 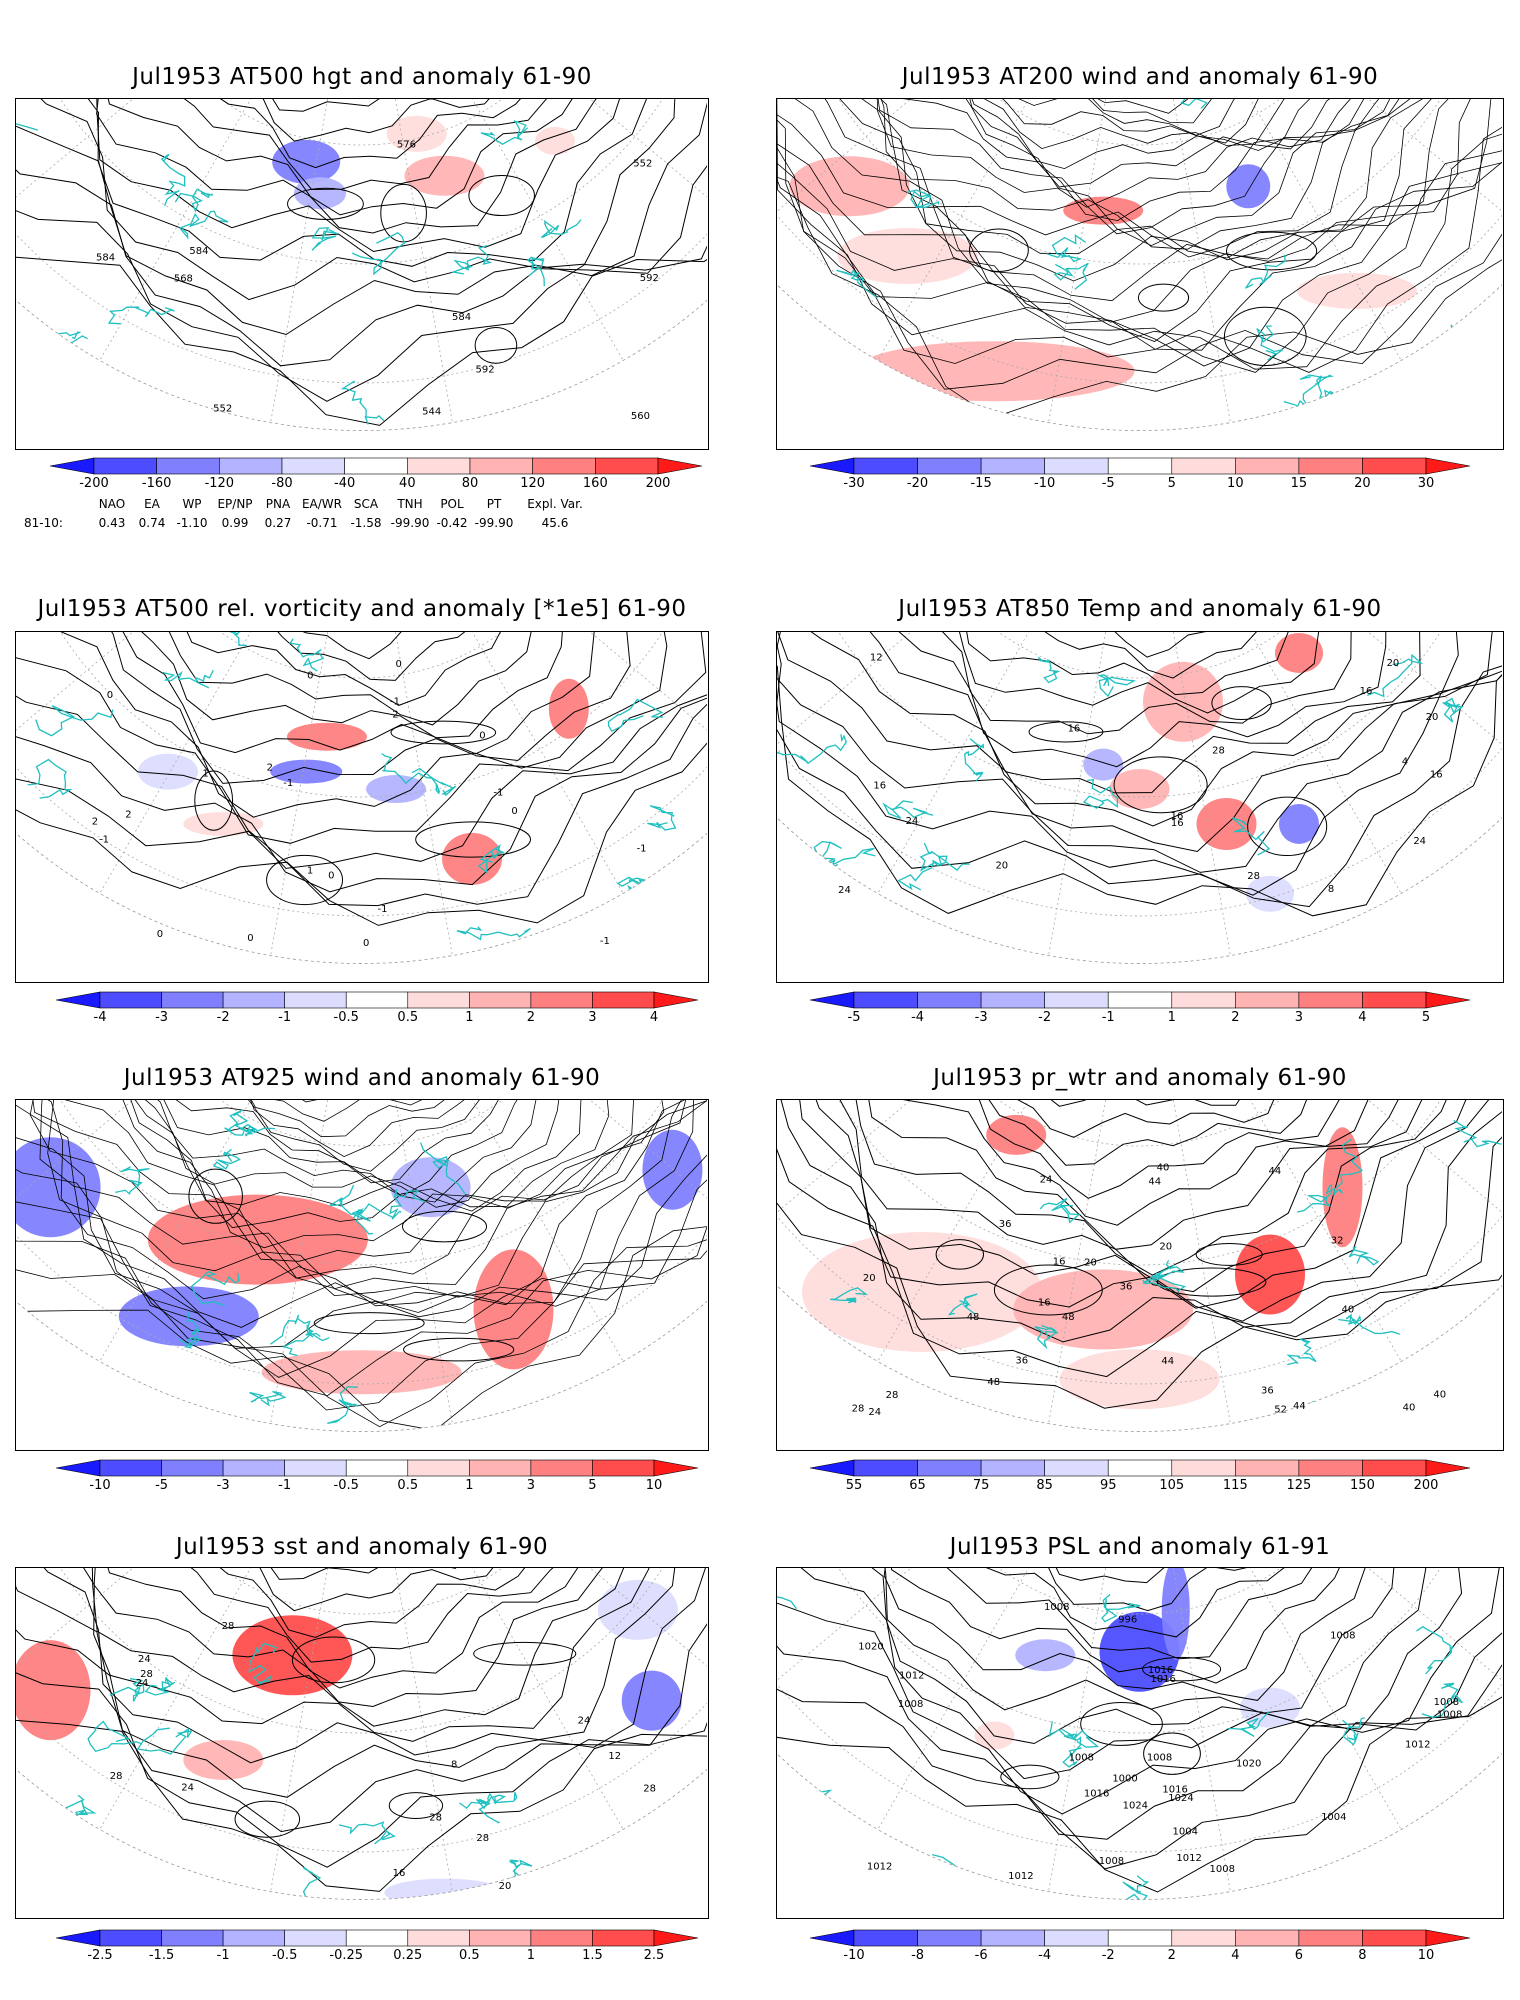 What do you see at coordinates (870, 1647) in the screenshot?
I see `contour-label: 1020` at bounding box center [870, 1647].